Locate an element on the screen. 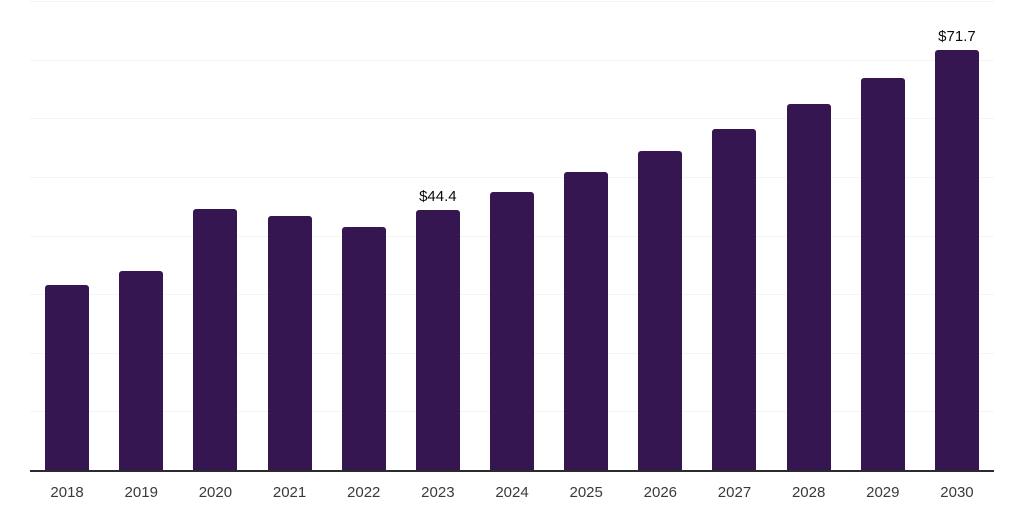 This screenshot has width=1024, height=512. x-tick-2027: 2027 is located at coordinates (734, 492).